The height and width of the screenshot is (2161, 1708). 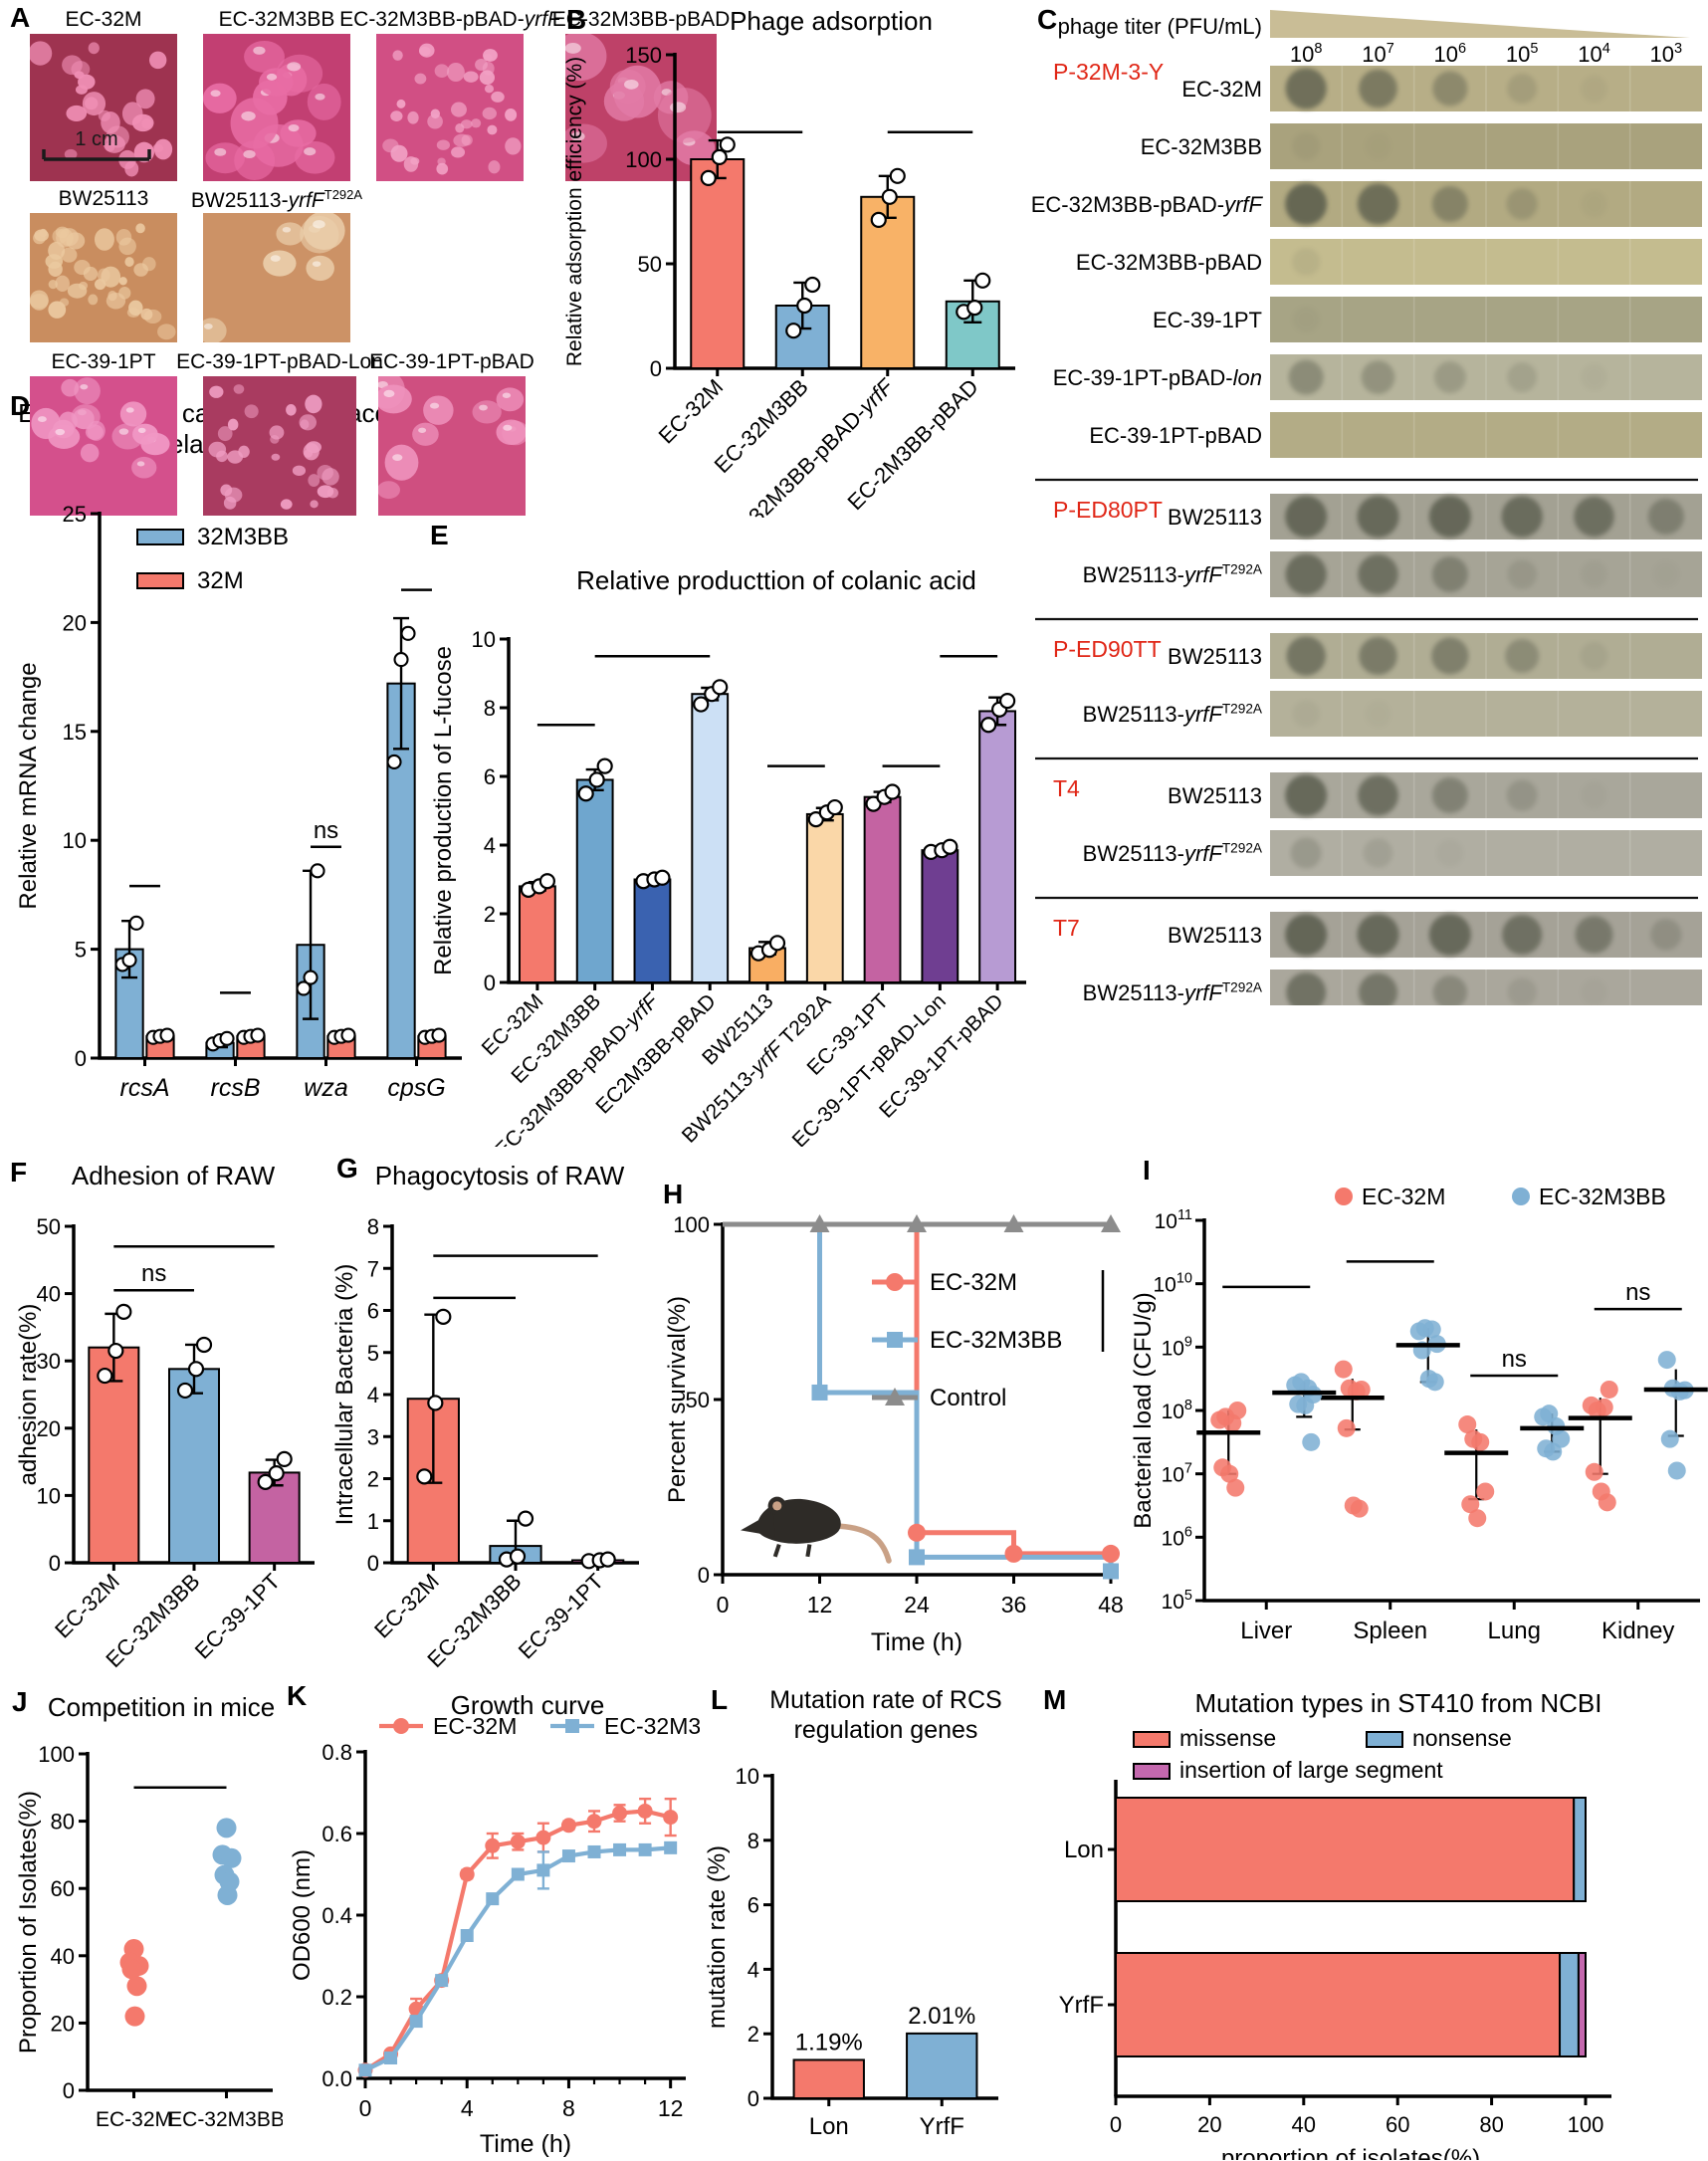 What do you see at coordinates (161, 1707) in the screenshot?
I see `panel-j-title: Competition in mice` at bounding box center [161, 1707].